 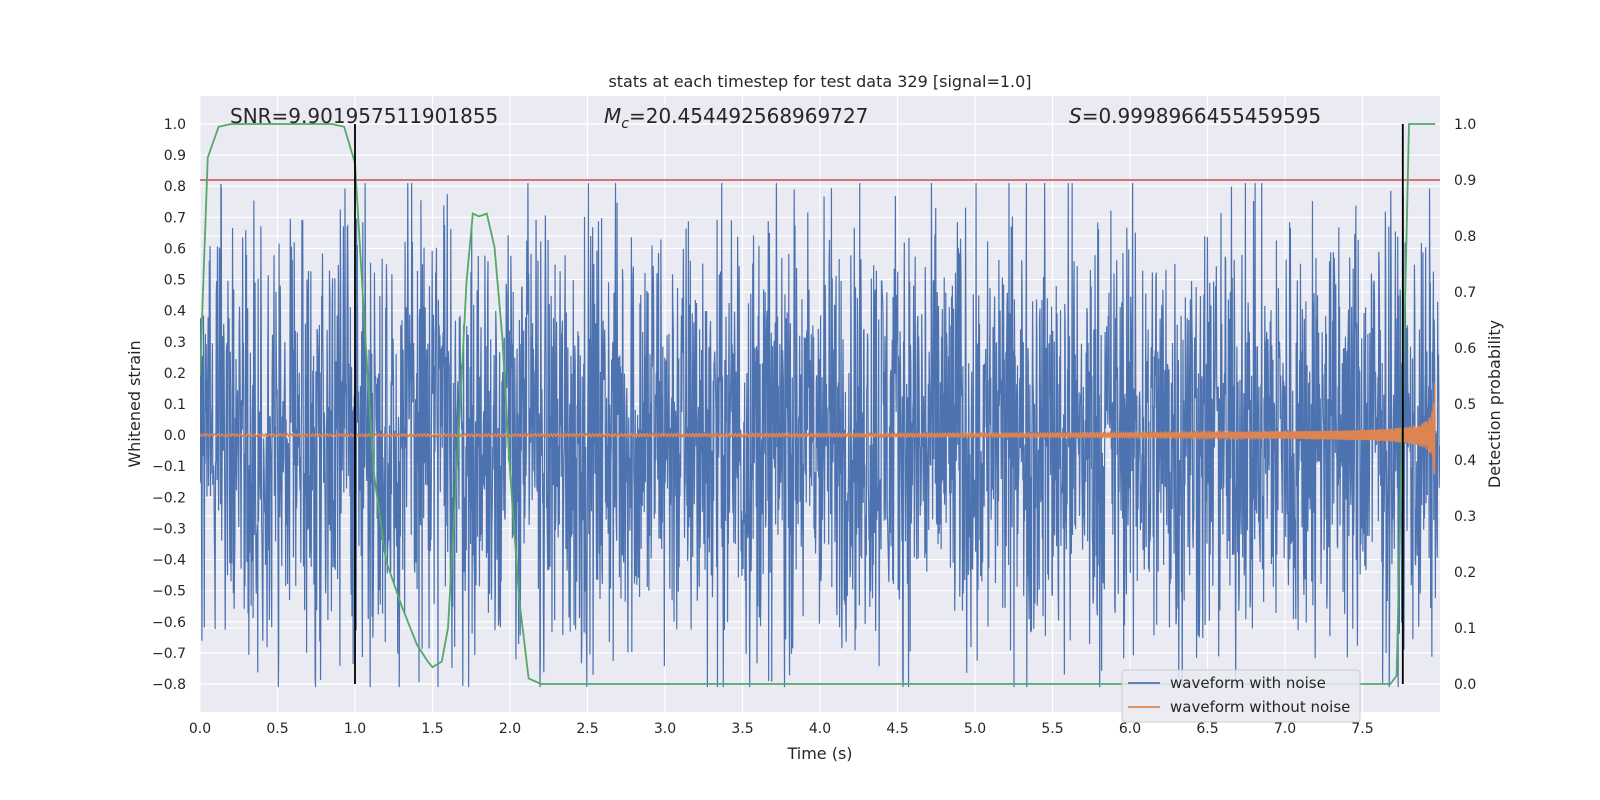 What do you see at coordinates (169, 467) in the screenshot?
I see `y-tick-label: −0.1` at bounding box center [169, 467].